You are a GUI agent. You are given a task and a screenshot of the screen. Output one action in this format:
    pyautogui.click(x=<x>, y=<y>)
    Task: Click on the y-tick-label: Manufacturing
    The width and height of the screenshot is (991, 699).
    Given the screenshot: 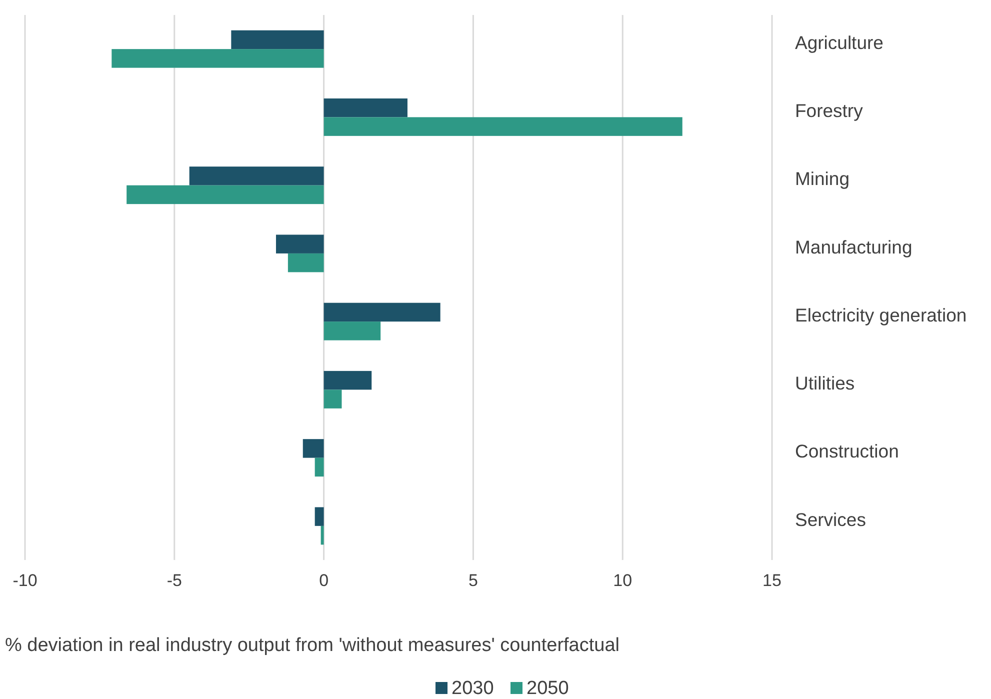 What is the action you would take?
    pyautogui.click(x=853, y=247)
    